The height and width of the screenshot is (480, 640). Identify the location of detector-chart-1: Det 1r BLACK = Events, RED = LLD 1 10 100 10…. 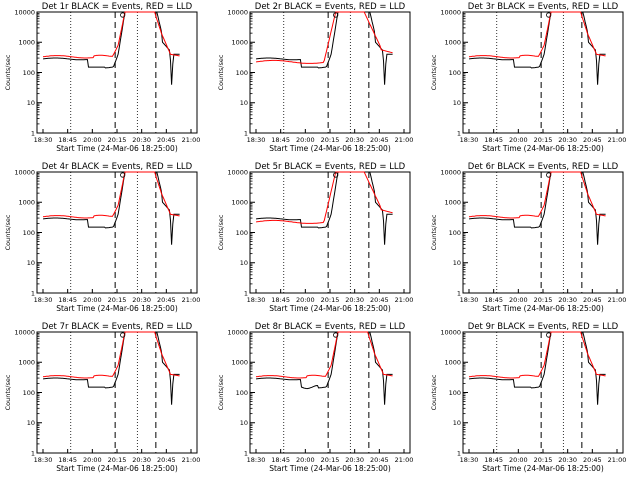
(102, 77).